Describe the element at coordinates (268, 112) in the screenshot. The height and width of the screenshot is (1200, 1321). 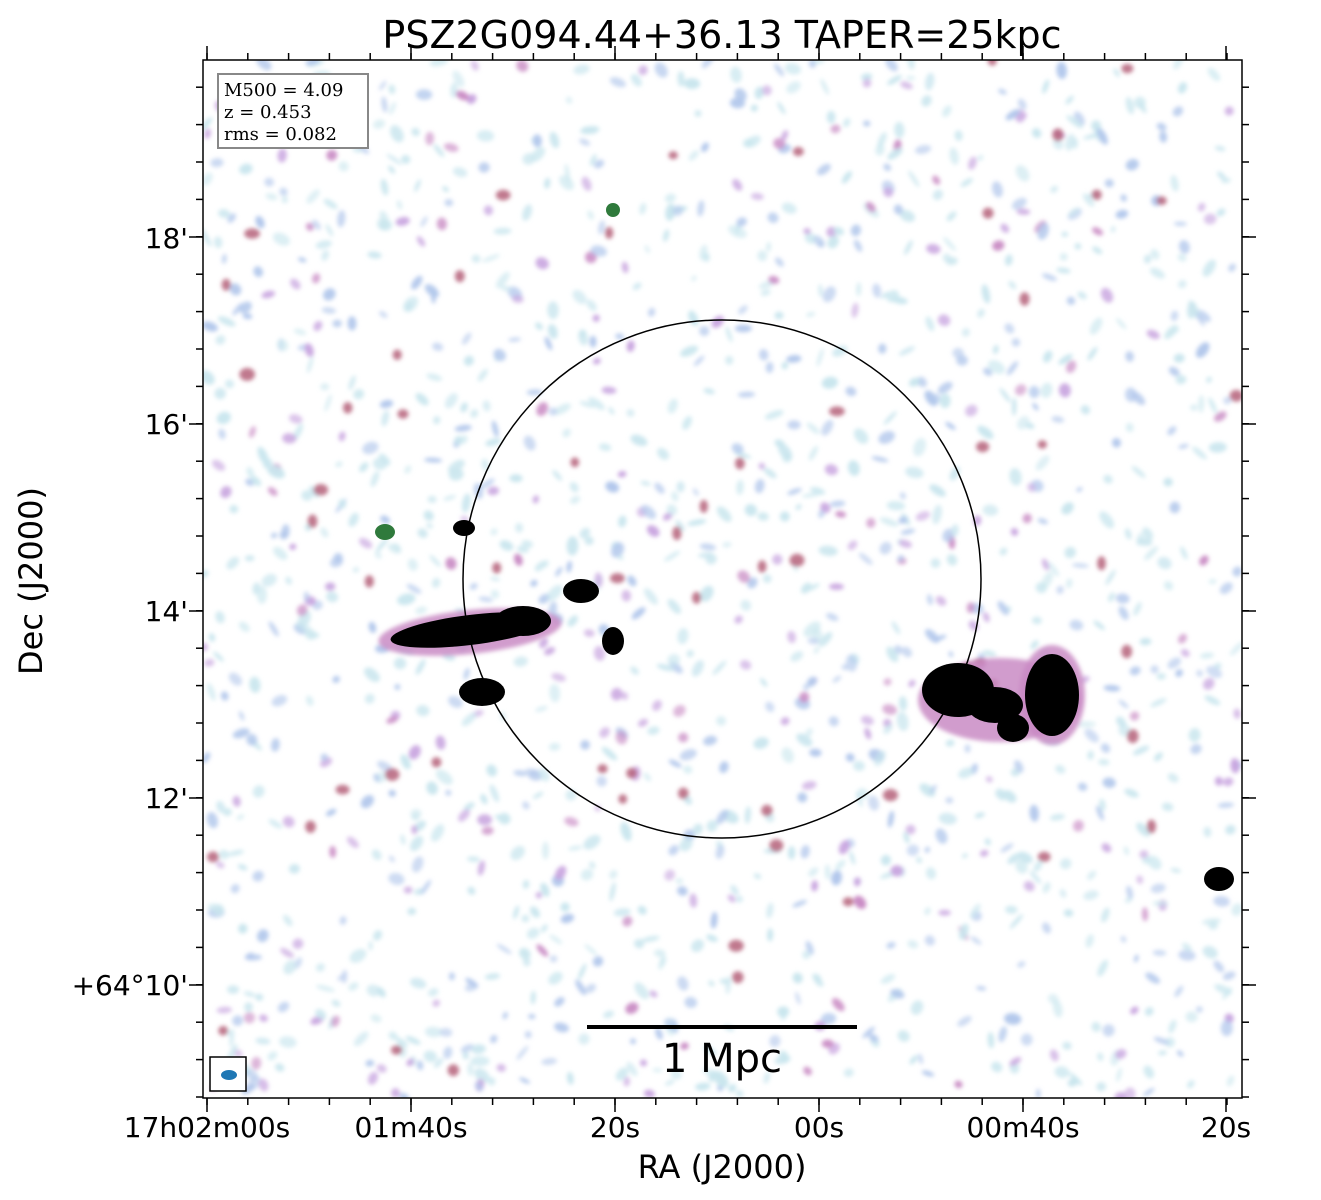
I see `info-redshift: z = 0.453` at that location.